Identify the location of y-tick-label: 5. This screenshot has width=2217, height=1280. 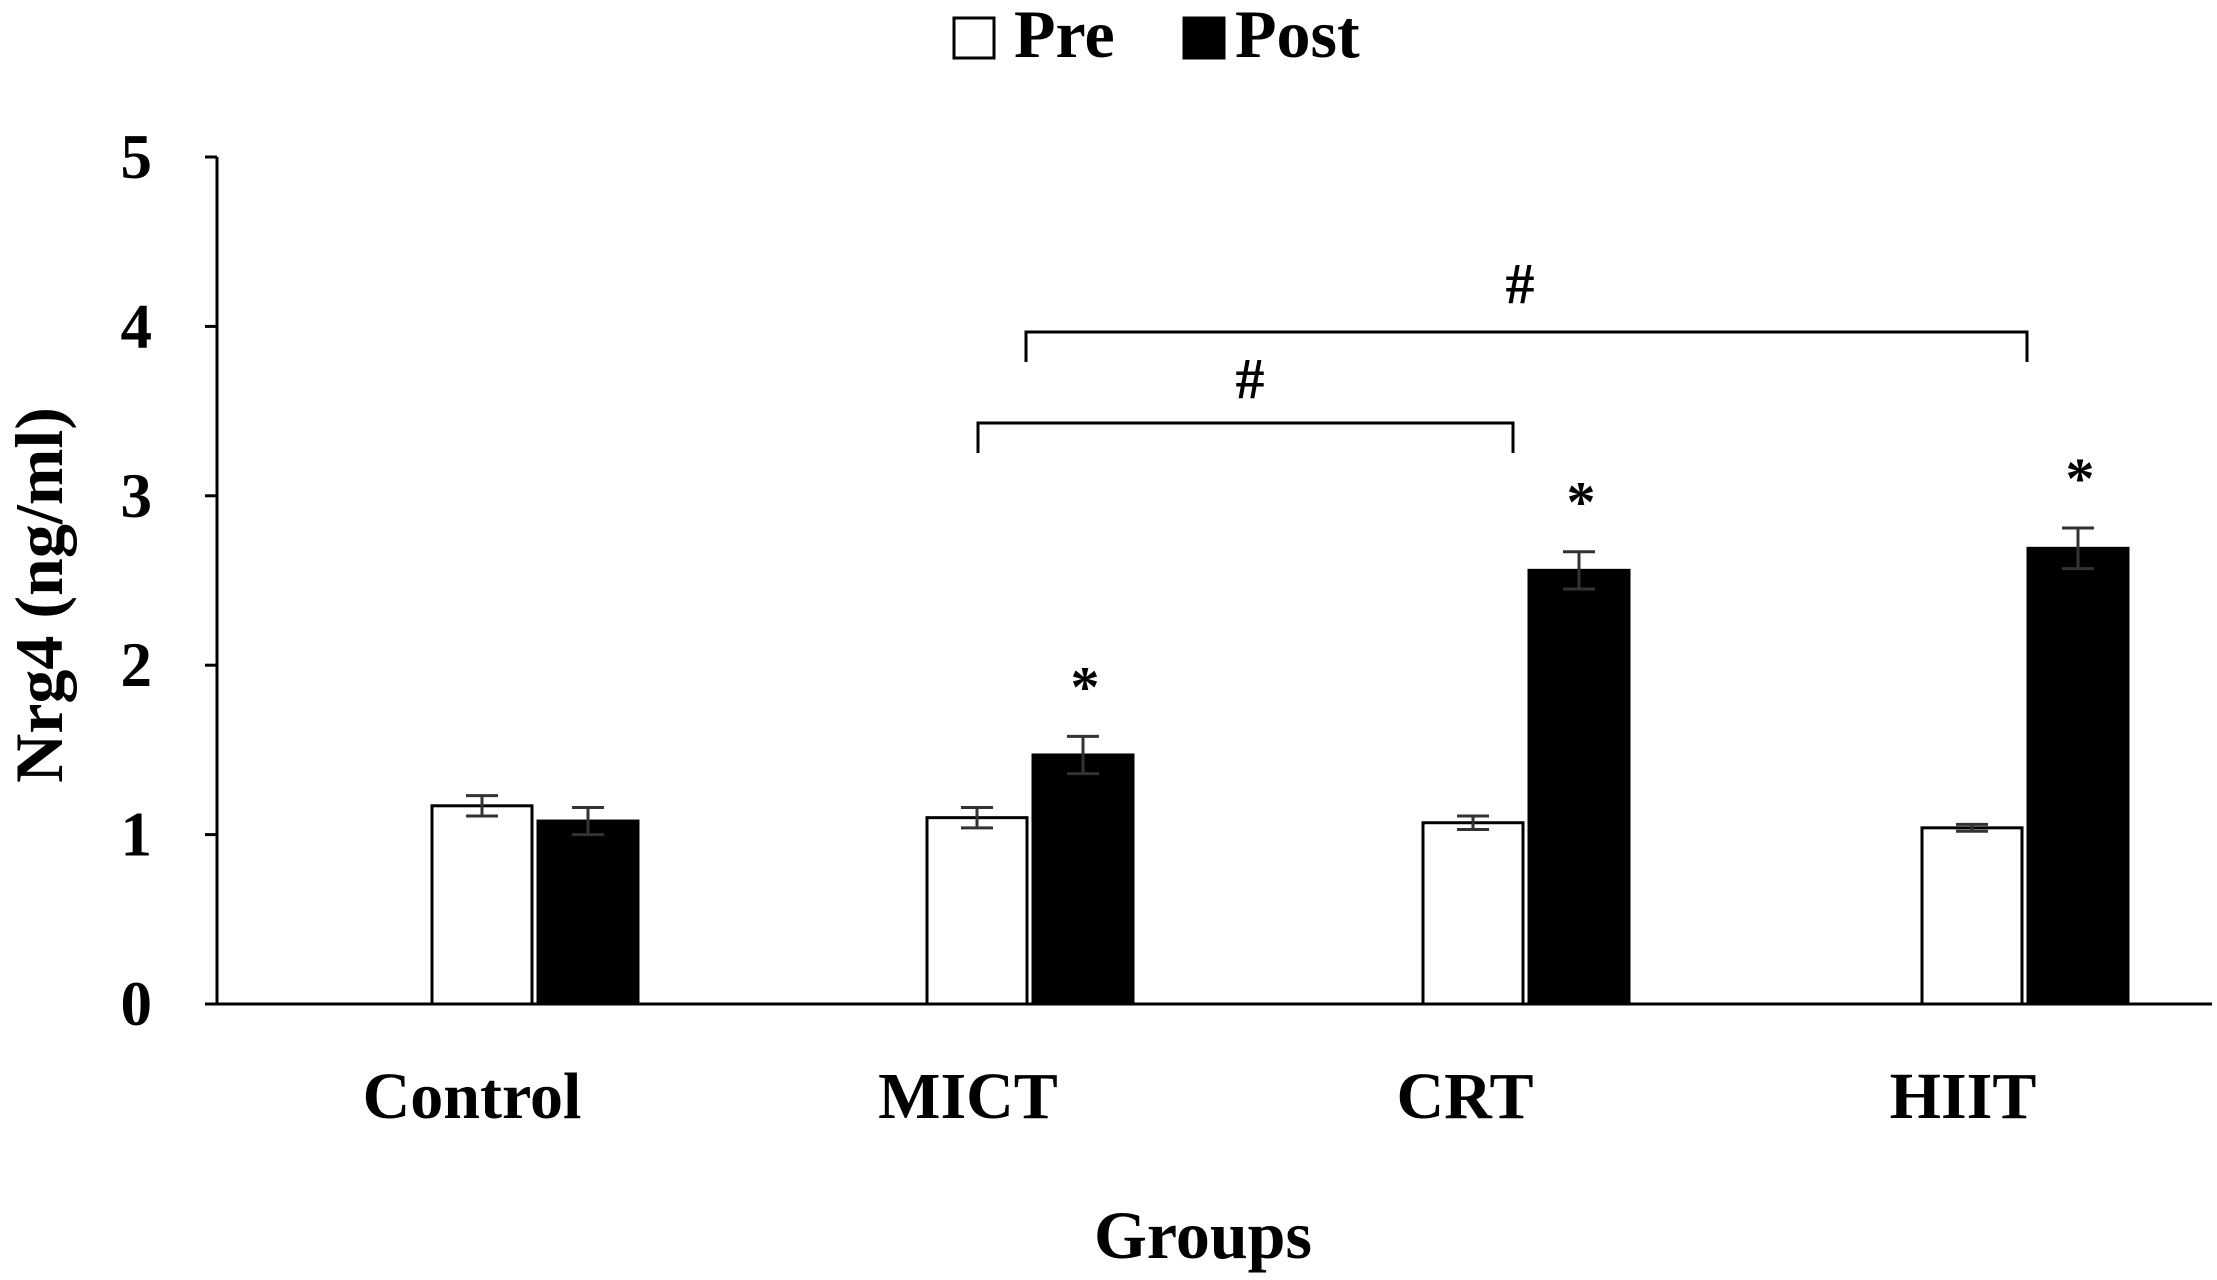
(137, 157).